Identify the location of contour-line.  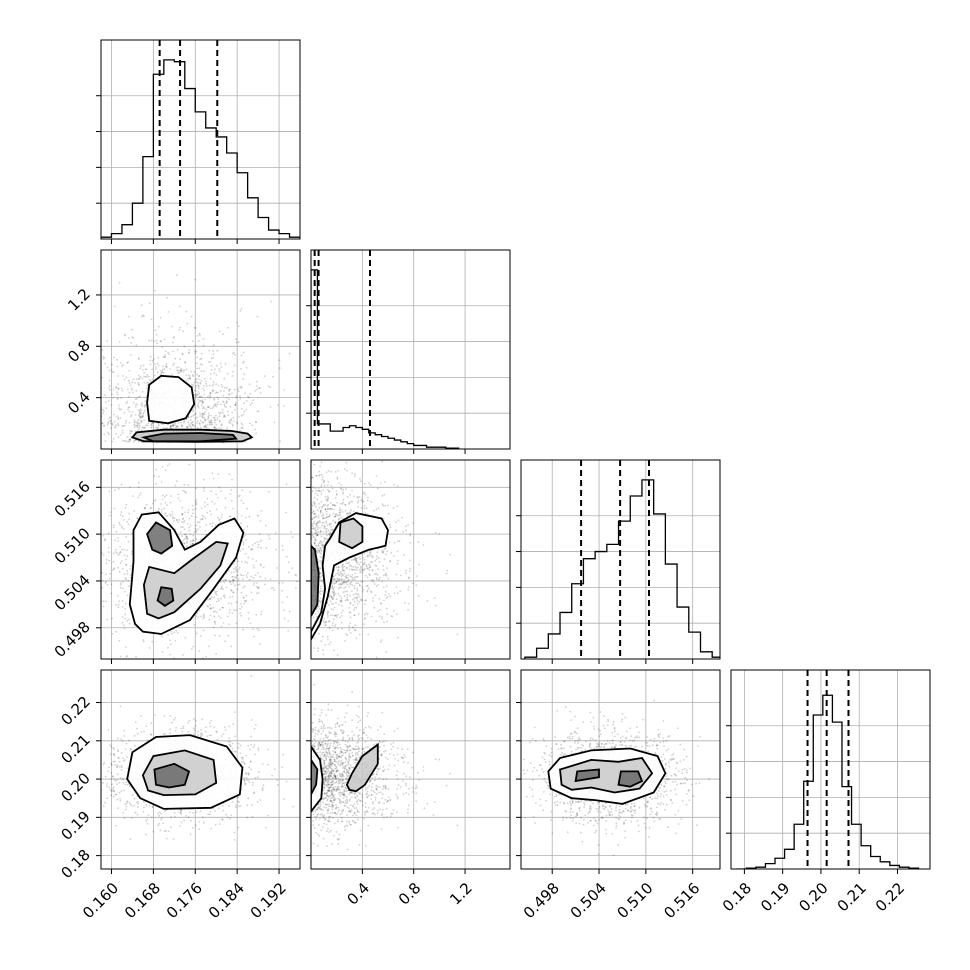
(165, 596).